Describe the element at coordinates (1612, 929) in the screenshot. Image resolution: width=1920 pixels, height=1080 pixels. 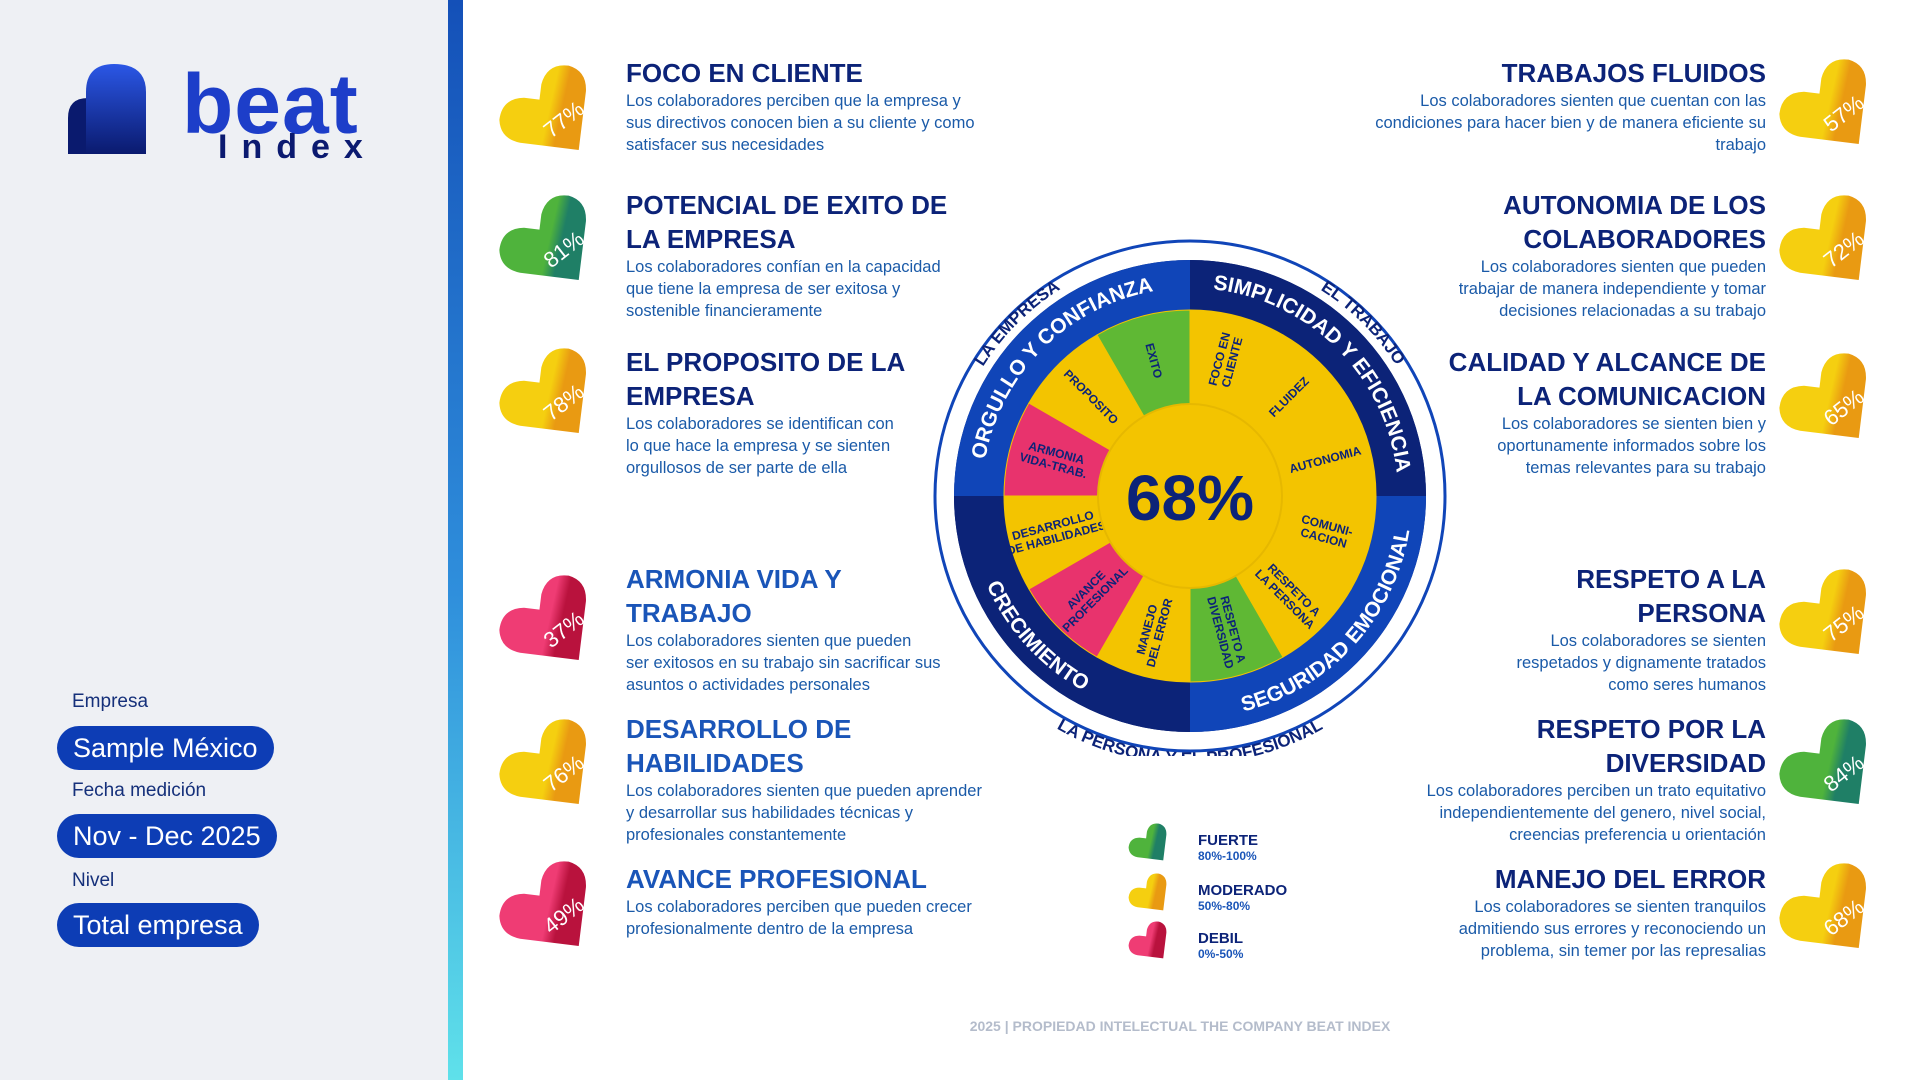
I see `metric-description-line: admitiendo sus errores y reconociendo un` at that location.